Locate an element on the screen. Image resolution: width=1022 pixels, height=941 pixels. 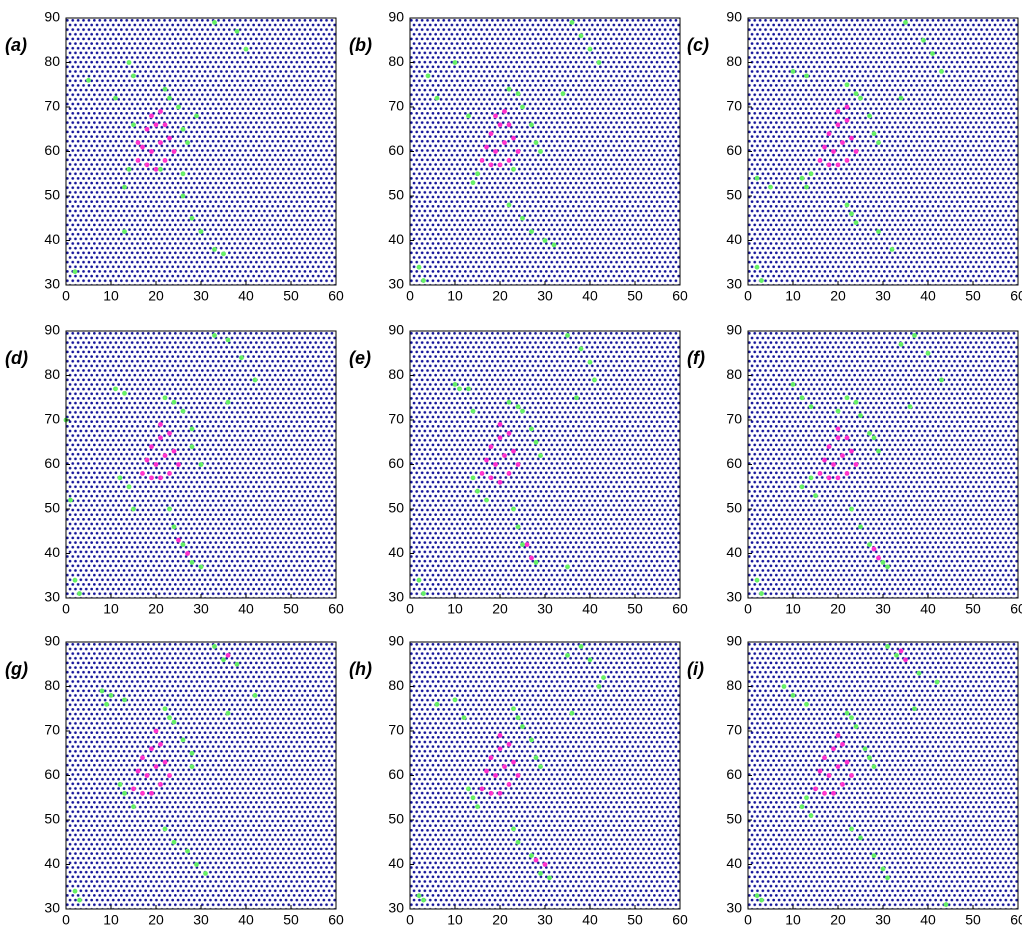
y-tick-label: 50 is located at coordinates (52, 819).